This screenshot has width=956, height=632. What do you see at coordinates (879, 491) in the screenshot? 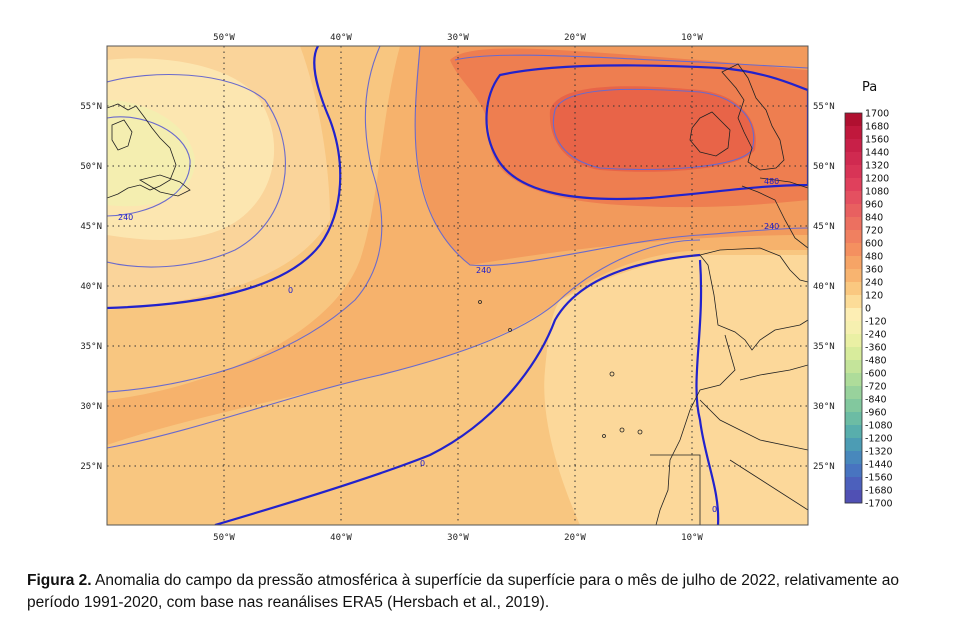
I see `colorbar-level-label: -1680` at bounding box center [879, 491].